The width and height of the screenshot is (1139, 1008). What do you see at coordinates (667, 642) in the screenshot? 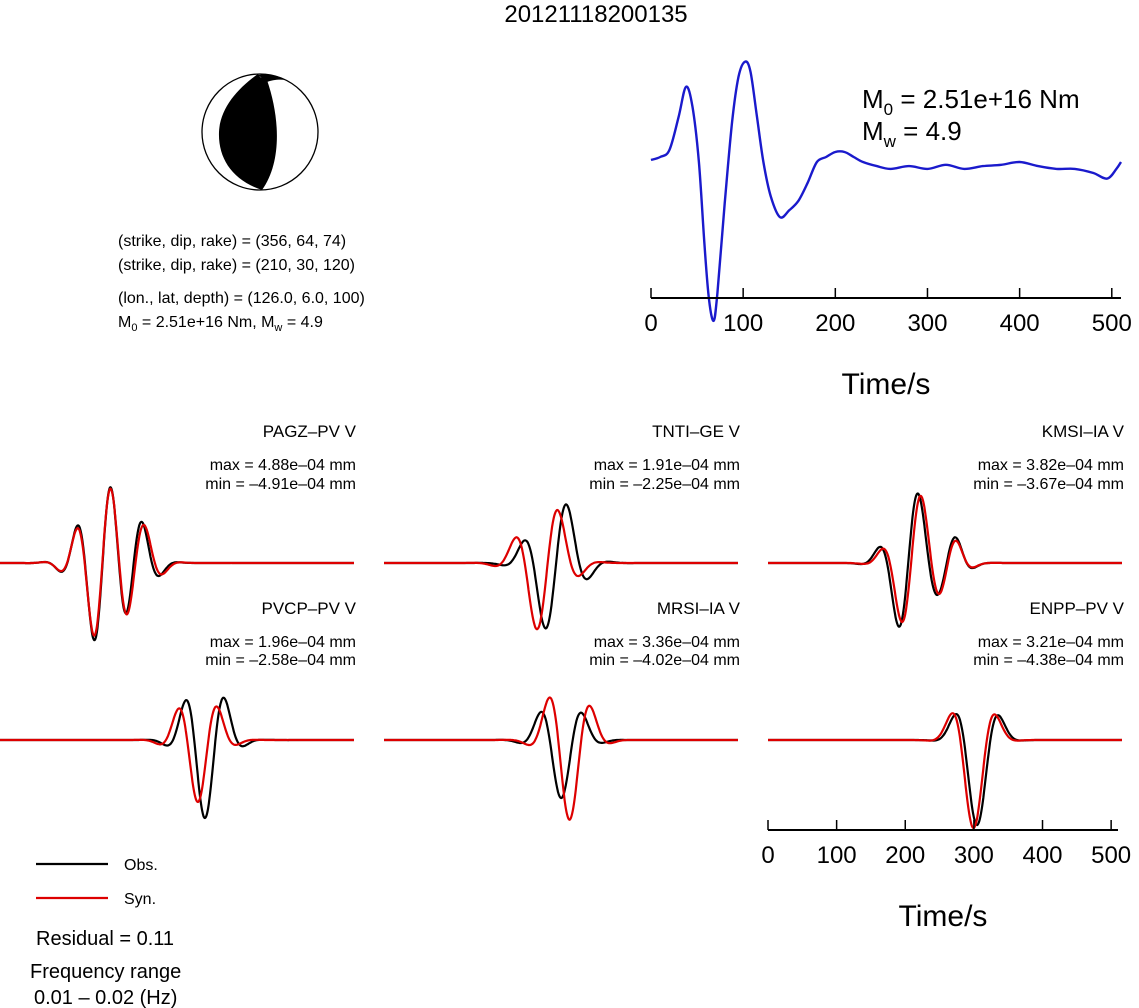
I see `station-max: max = 3.36e–04 mm` at bounding box center [667, 642].